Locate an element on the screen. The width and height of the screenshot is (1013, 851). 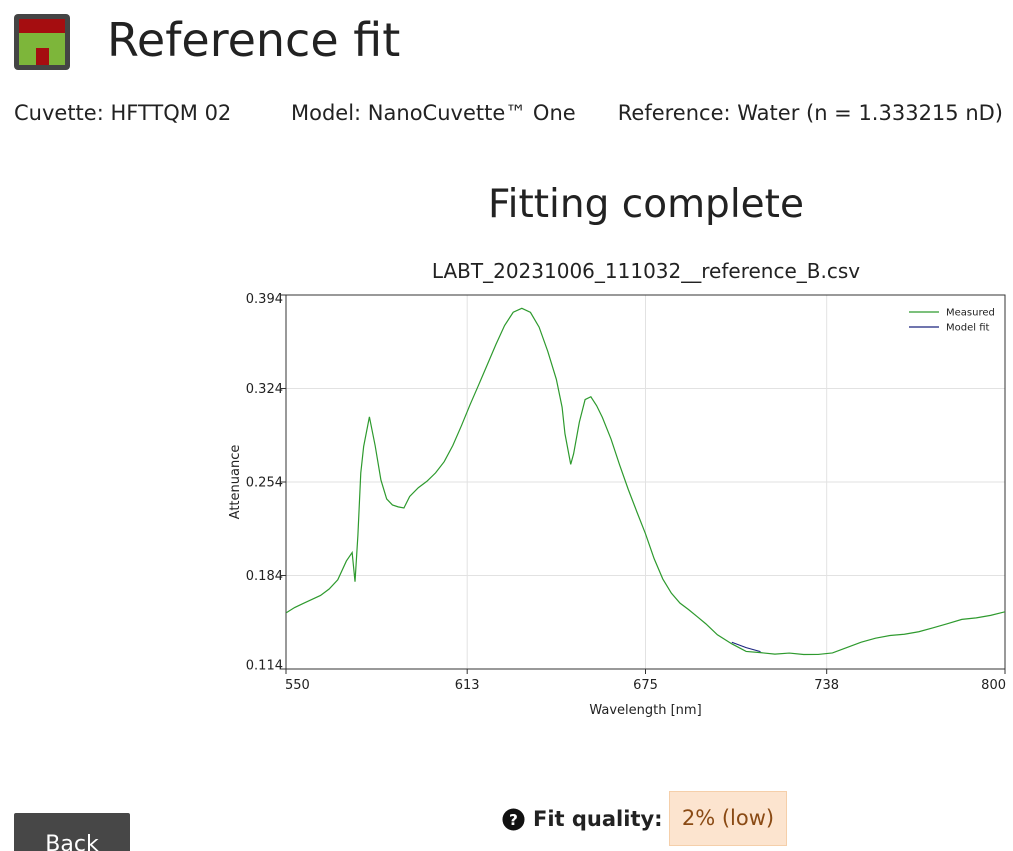
y-tick-label: 0.394 is located at coordinates (264, 299).